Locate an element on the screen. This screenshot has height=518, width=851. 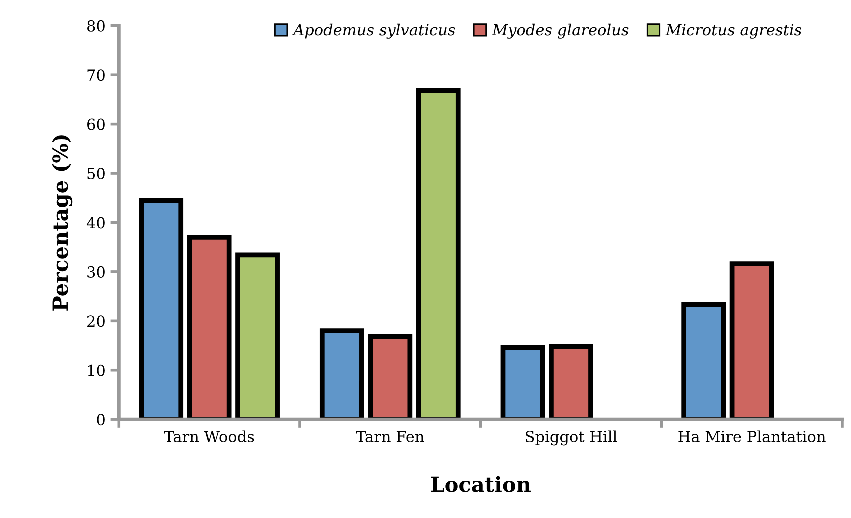
y-tick-label: 60 is located at coordinates (96, 124).